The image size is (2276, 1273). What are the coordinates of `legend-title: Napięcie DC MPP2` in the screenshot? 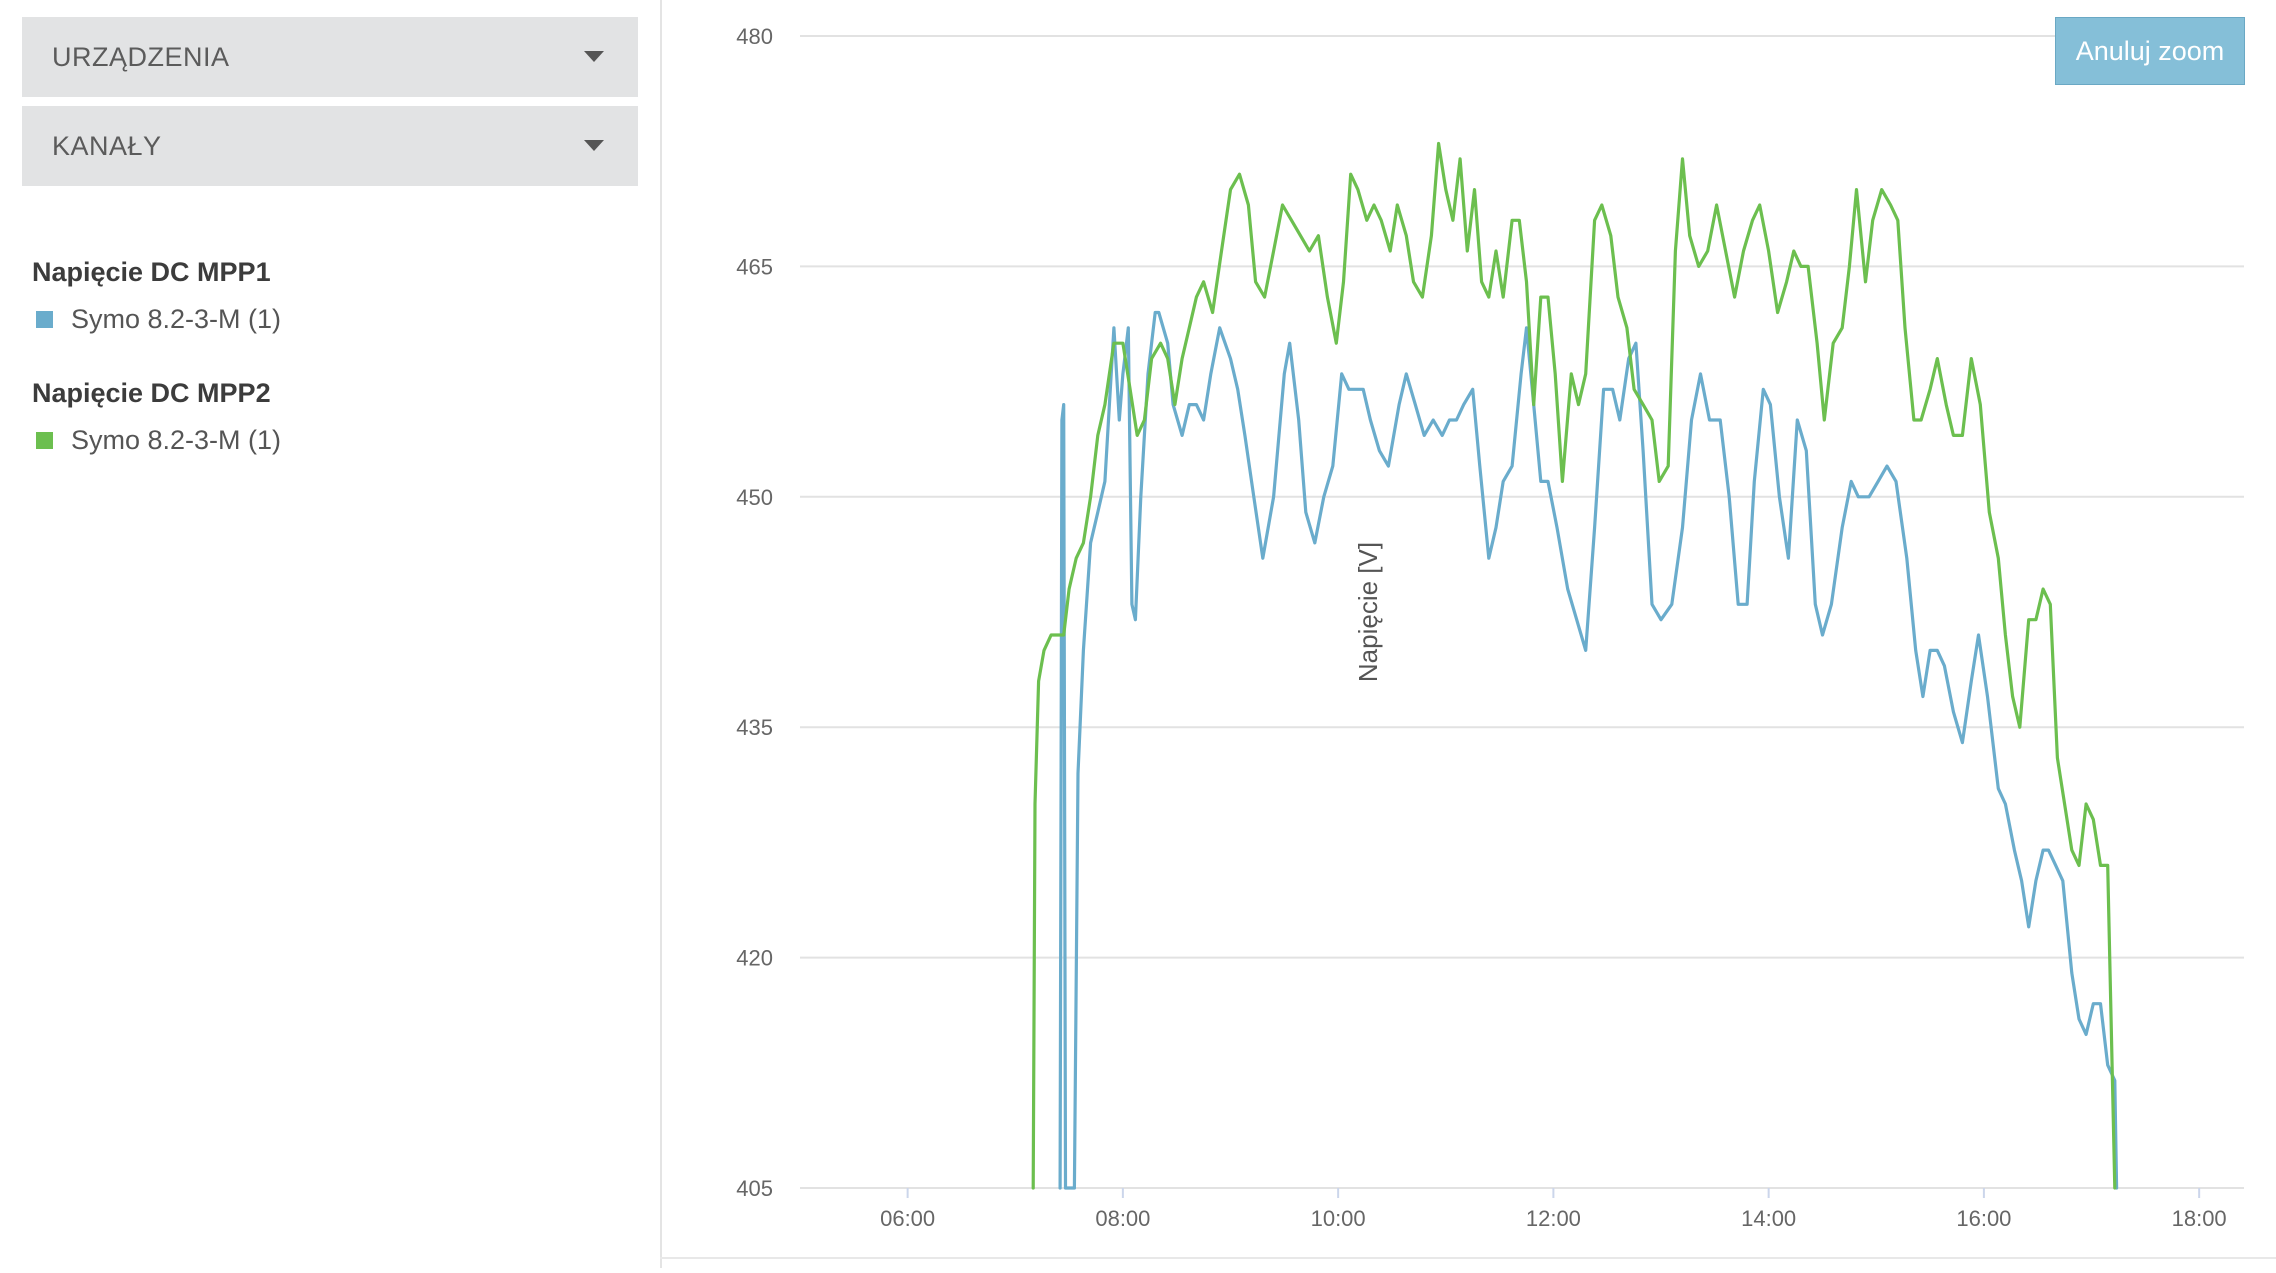 It's located at (151, 393).